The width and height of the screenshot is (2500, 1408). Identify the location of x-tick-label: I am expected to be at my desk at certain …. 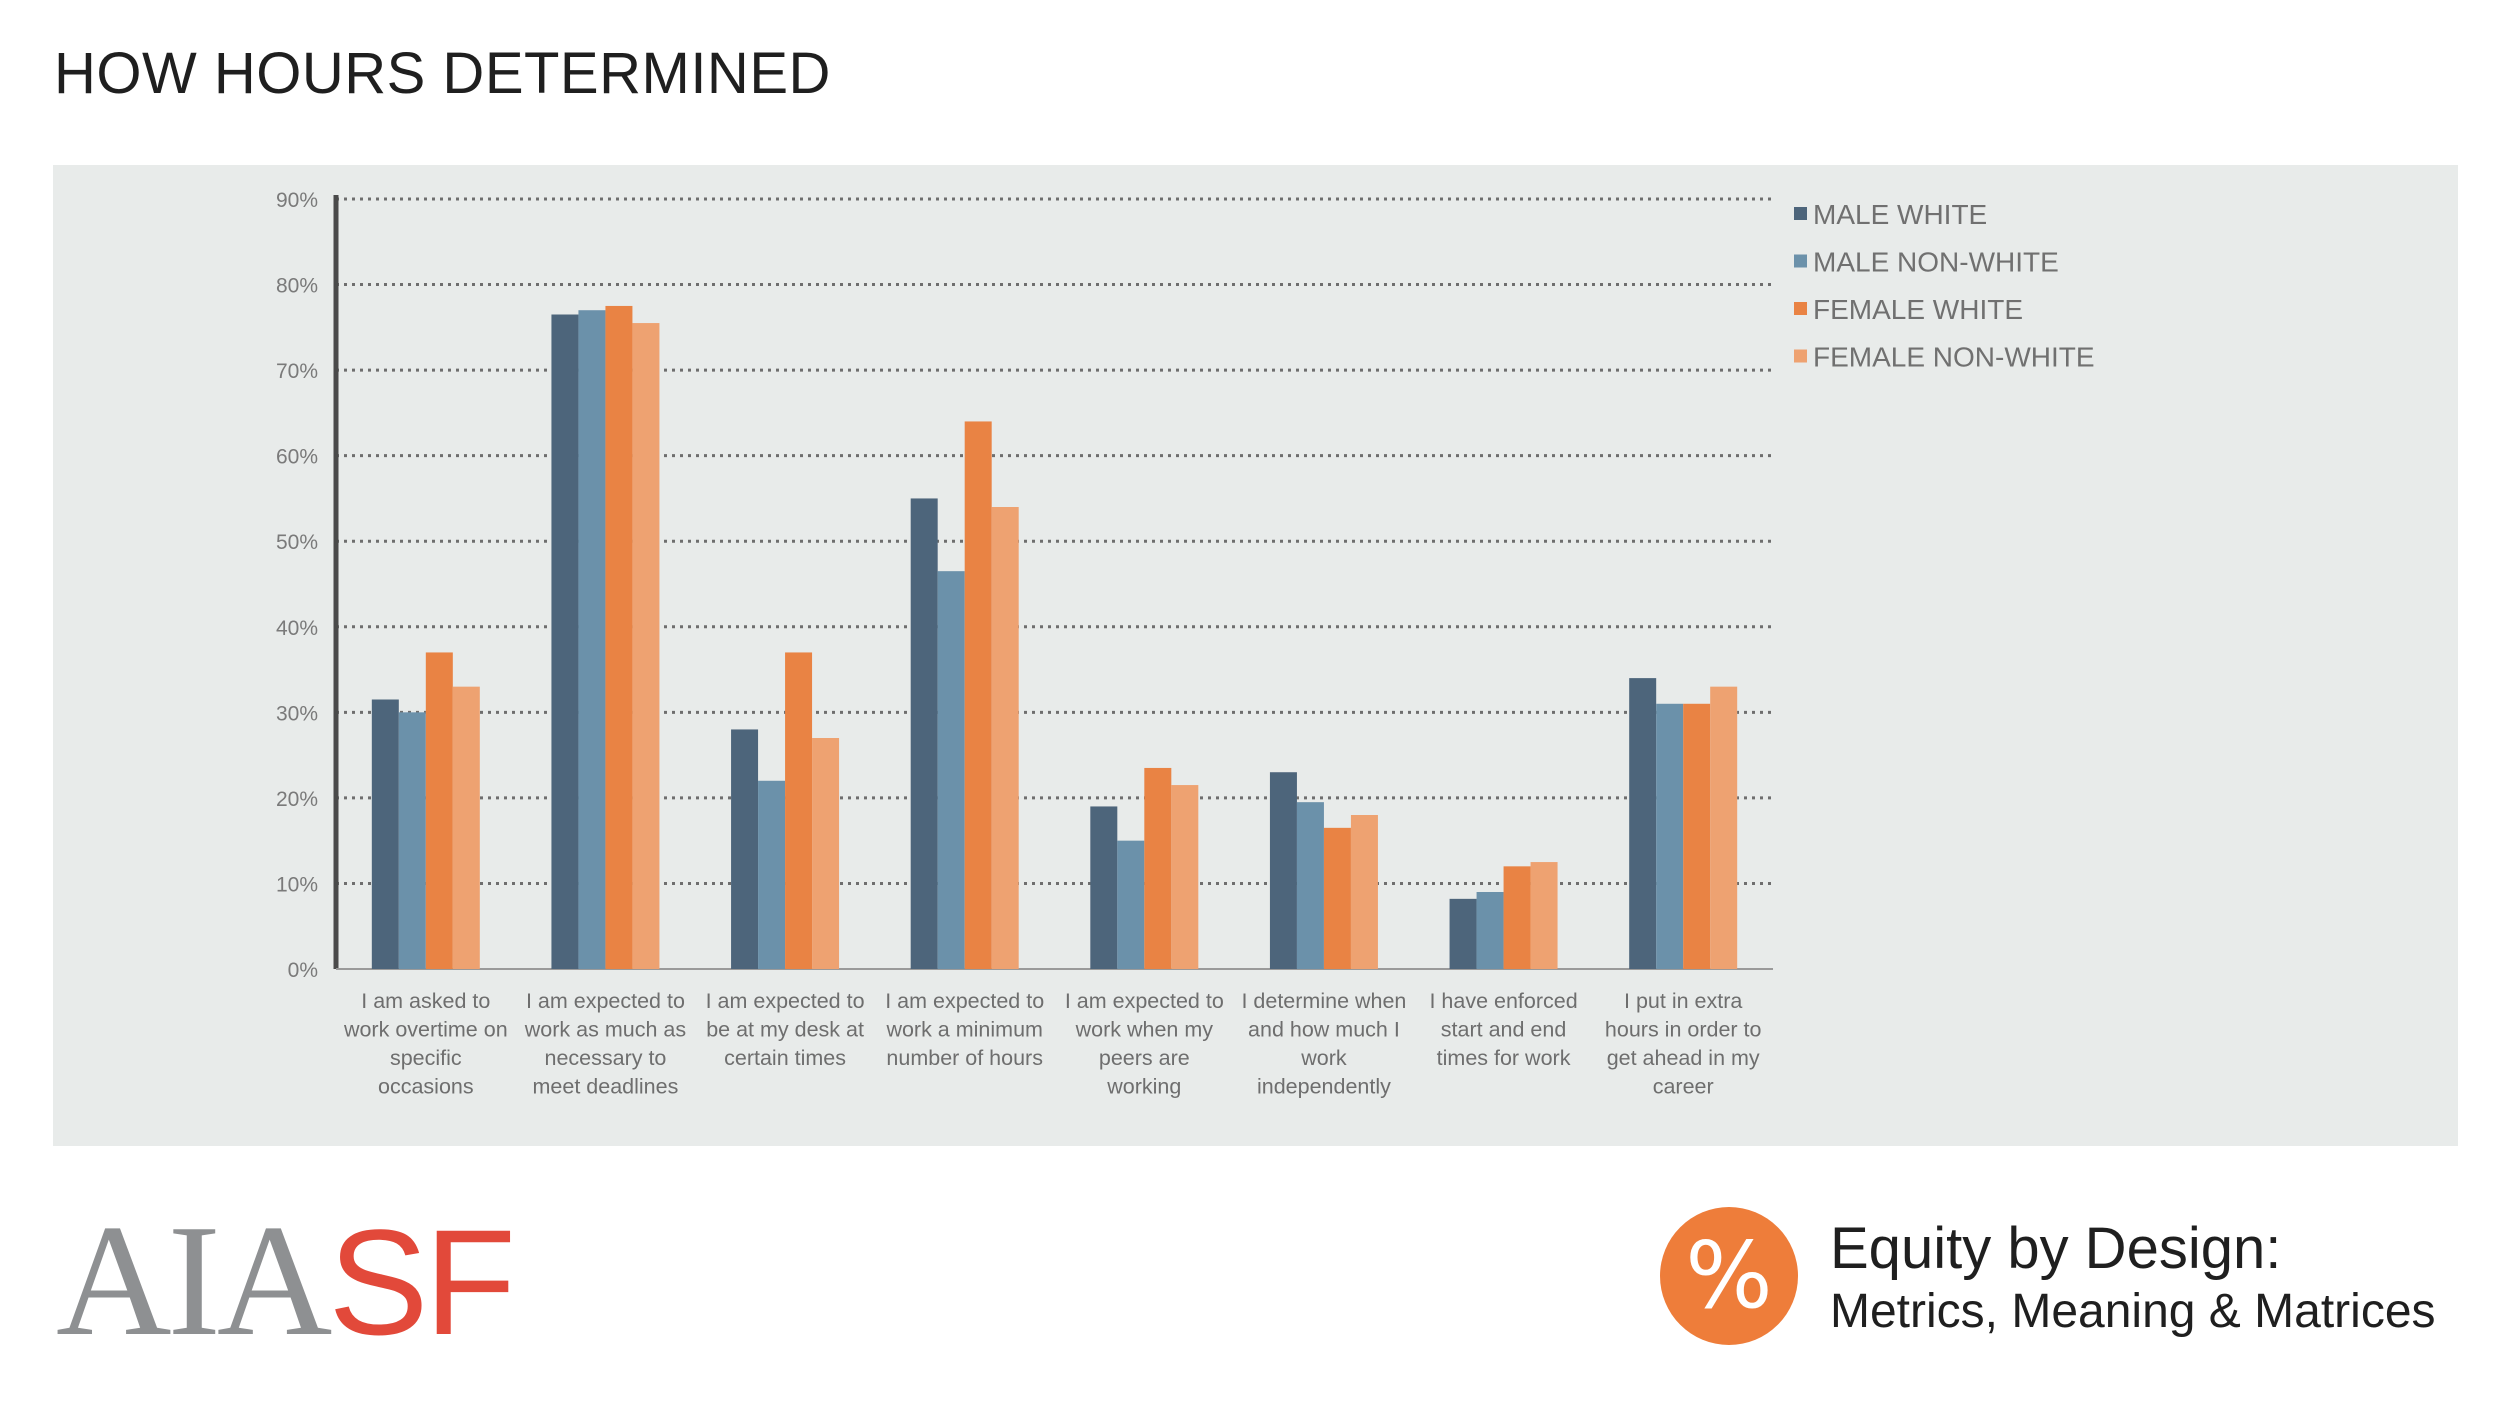
(785, 1029).